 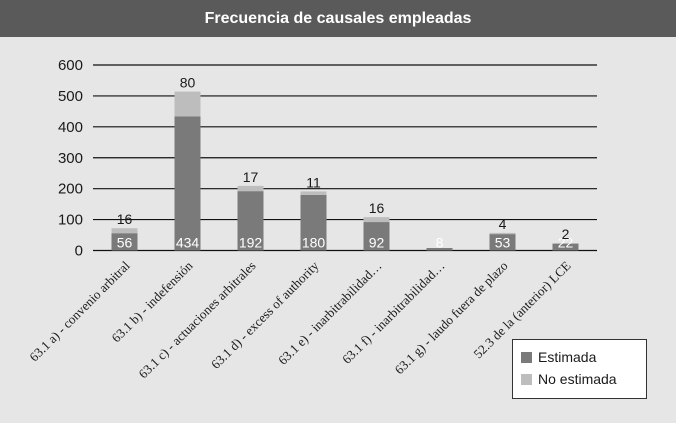 I want to click on data-label-estimada-7: 22, so click(x=566, y=243).